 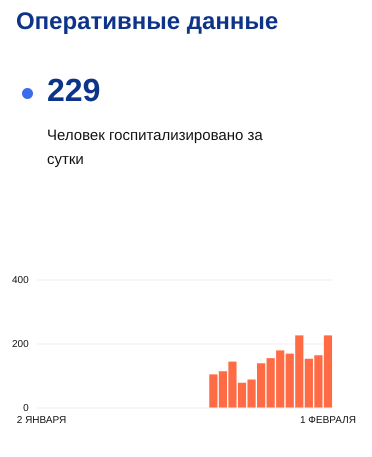 I want to click on x-tick-label: 1 ФЕВРАЛЯ, so click(x=328, y=420).